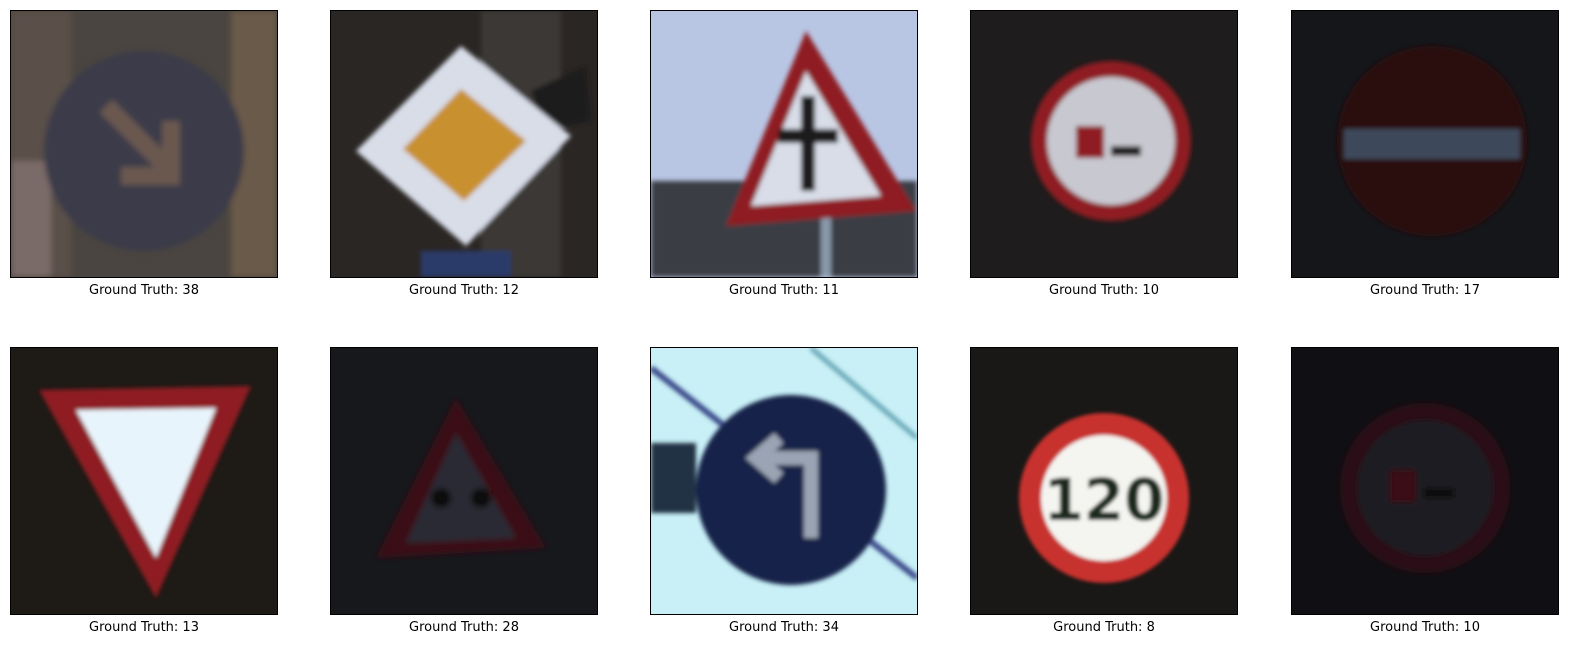  I want to click on sample-cell: Ground Truth: 13, so click(144, 491).